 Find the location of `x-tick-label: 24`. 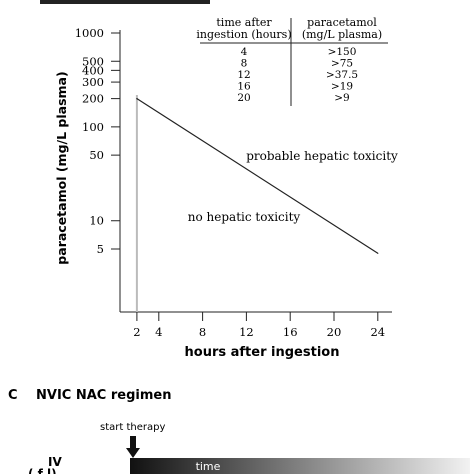

x-tick-label: 24 is located at coordinates (377, 332).